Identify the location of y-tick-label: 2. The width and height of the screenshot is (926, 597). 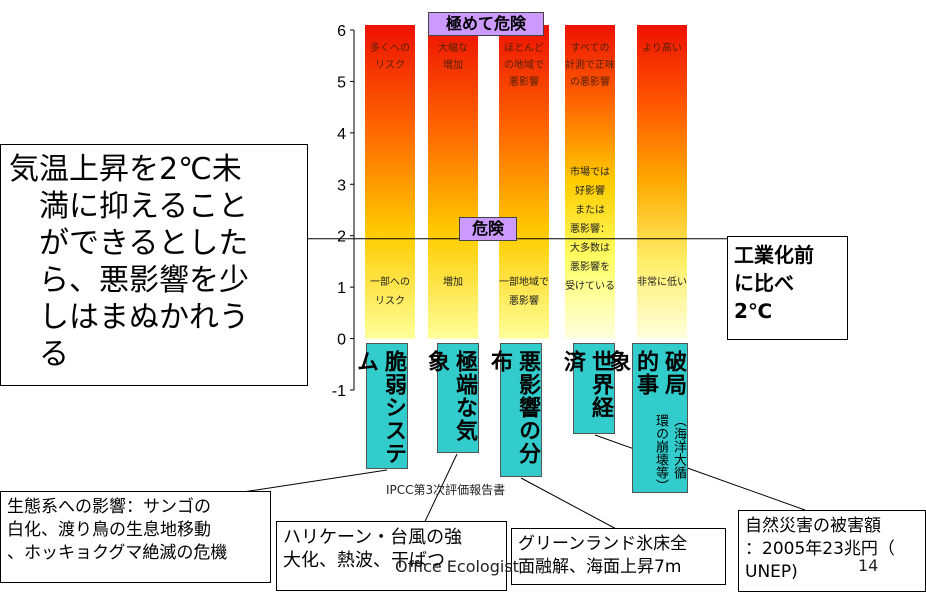
(341, 237).